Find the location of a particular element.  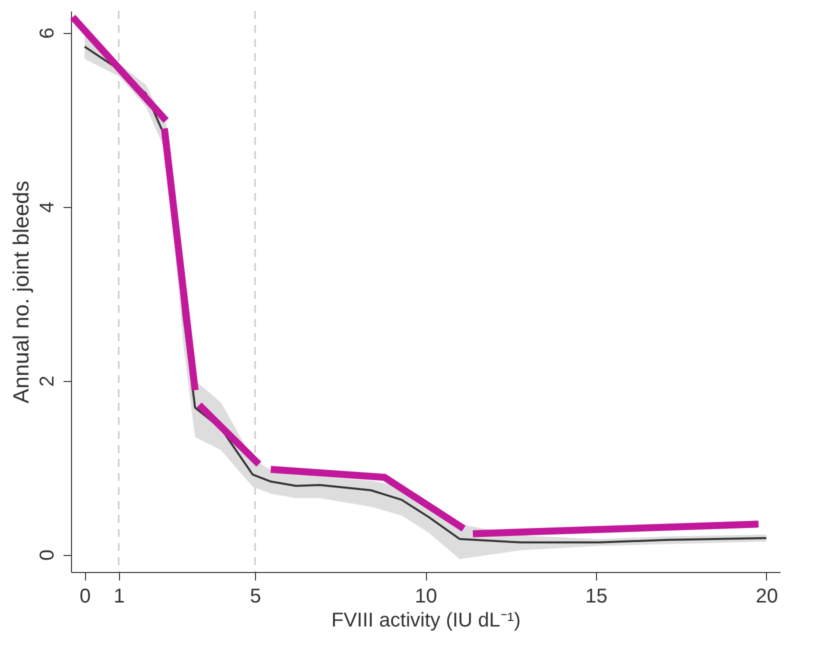

y-axis-title: Annual no. joint bleeds is located at coordinates (21, 292).